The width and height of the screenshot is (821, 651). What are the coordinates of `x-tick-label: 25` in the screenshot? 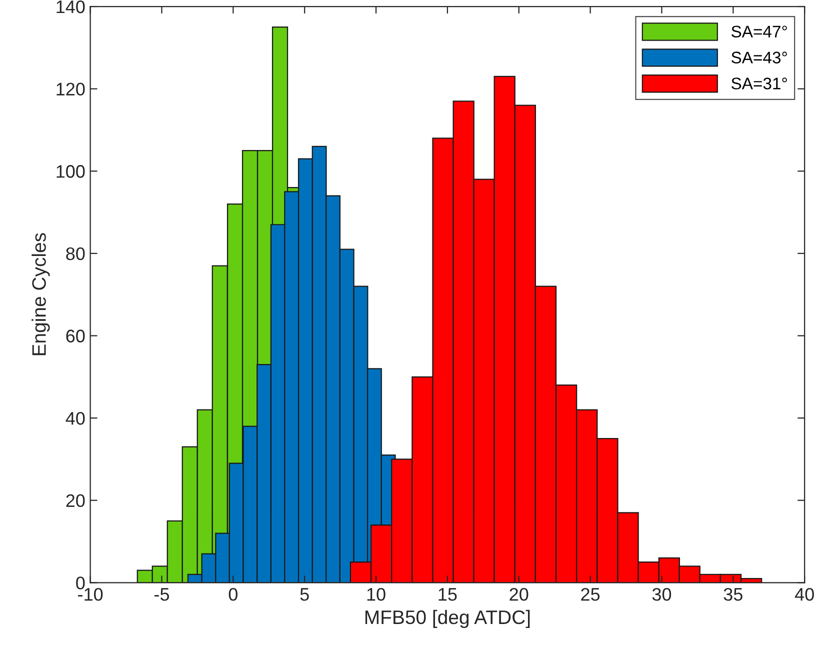 It's located at (590, 594).